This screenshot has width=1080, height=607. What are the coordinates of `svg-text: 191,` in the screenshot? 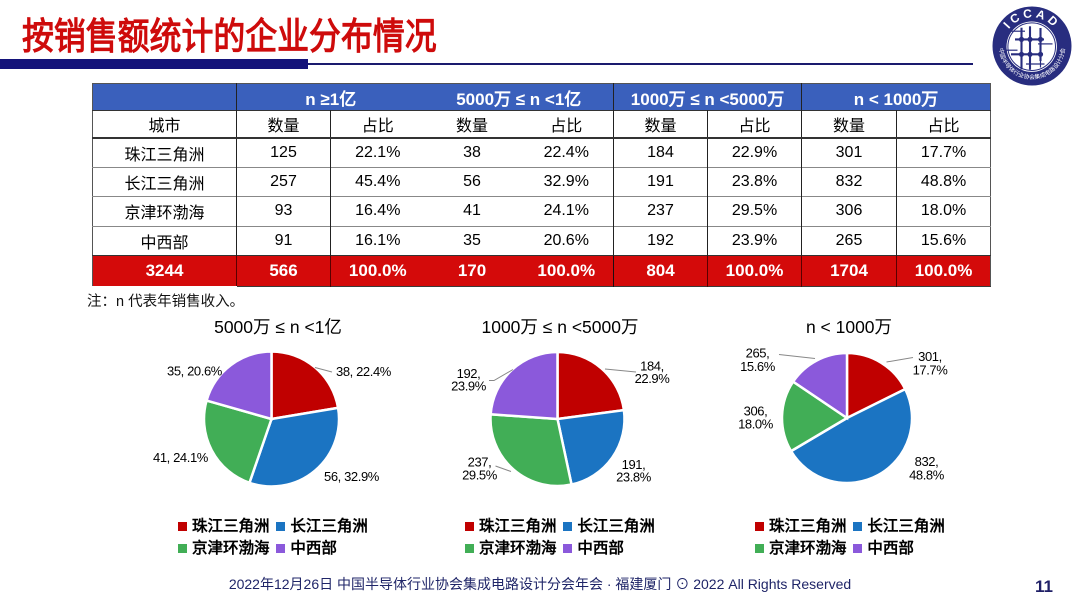 It's located at (634, 464).